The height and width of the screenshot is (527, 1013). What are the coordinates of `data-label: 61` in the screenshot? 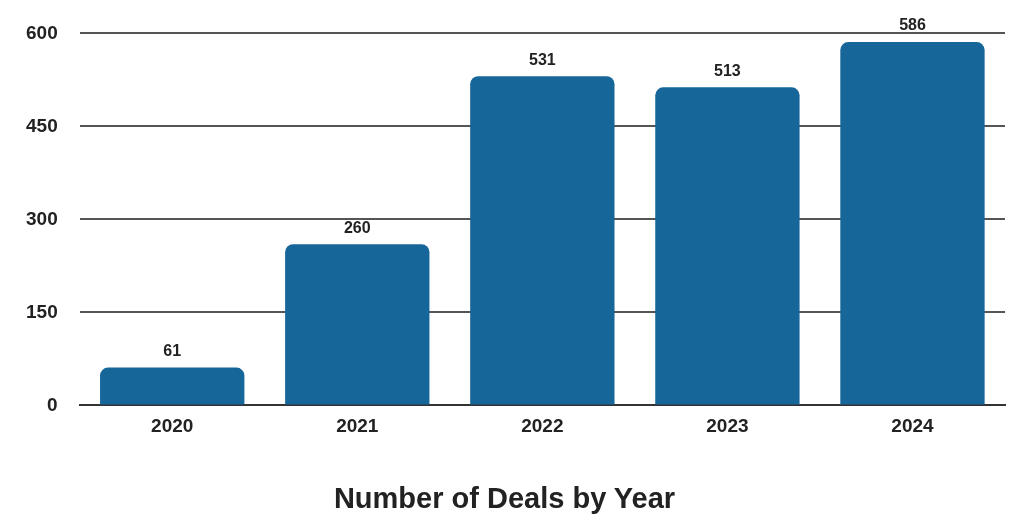 It's located at (172, 350).